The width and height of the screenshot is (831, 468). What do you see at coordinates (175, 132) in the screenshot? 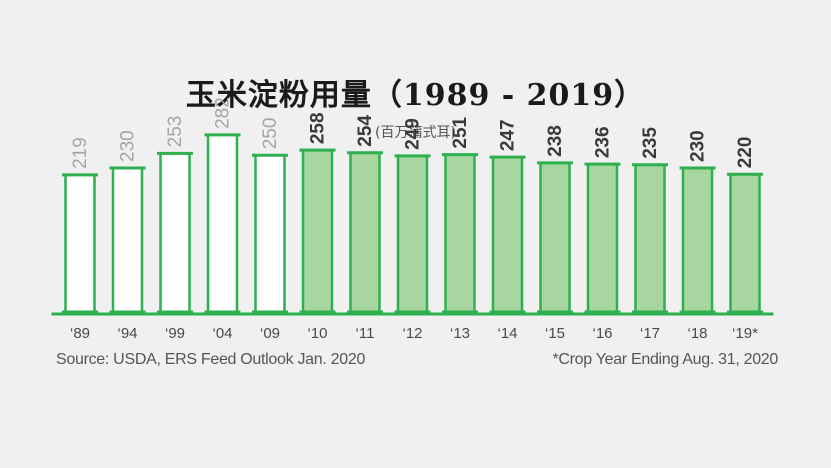
I see `value-label-2: 253` at bounding box center [175, 132].